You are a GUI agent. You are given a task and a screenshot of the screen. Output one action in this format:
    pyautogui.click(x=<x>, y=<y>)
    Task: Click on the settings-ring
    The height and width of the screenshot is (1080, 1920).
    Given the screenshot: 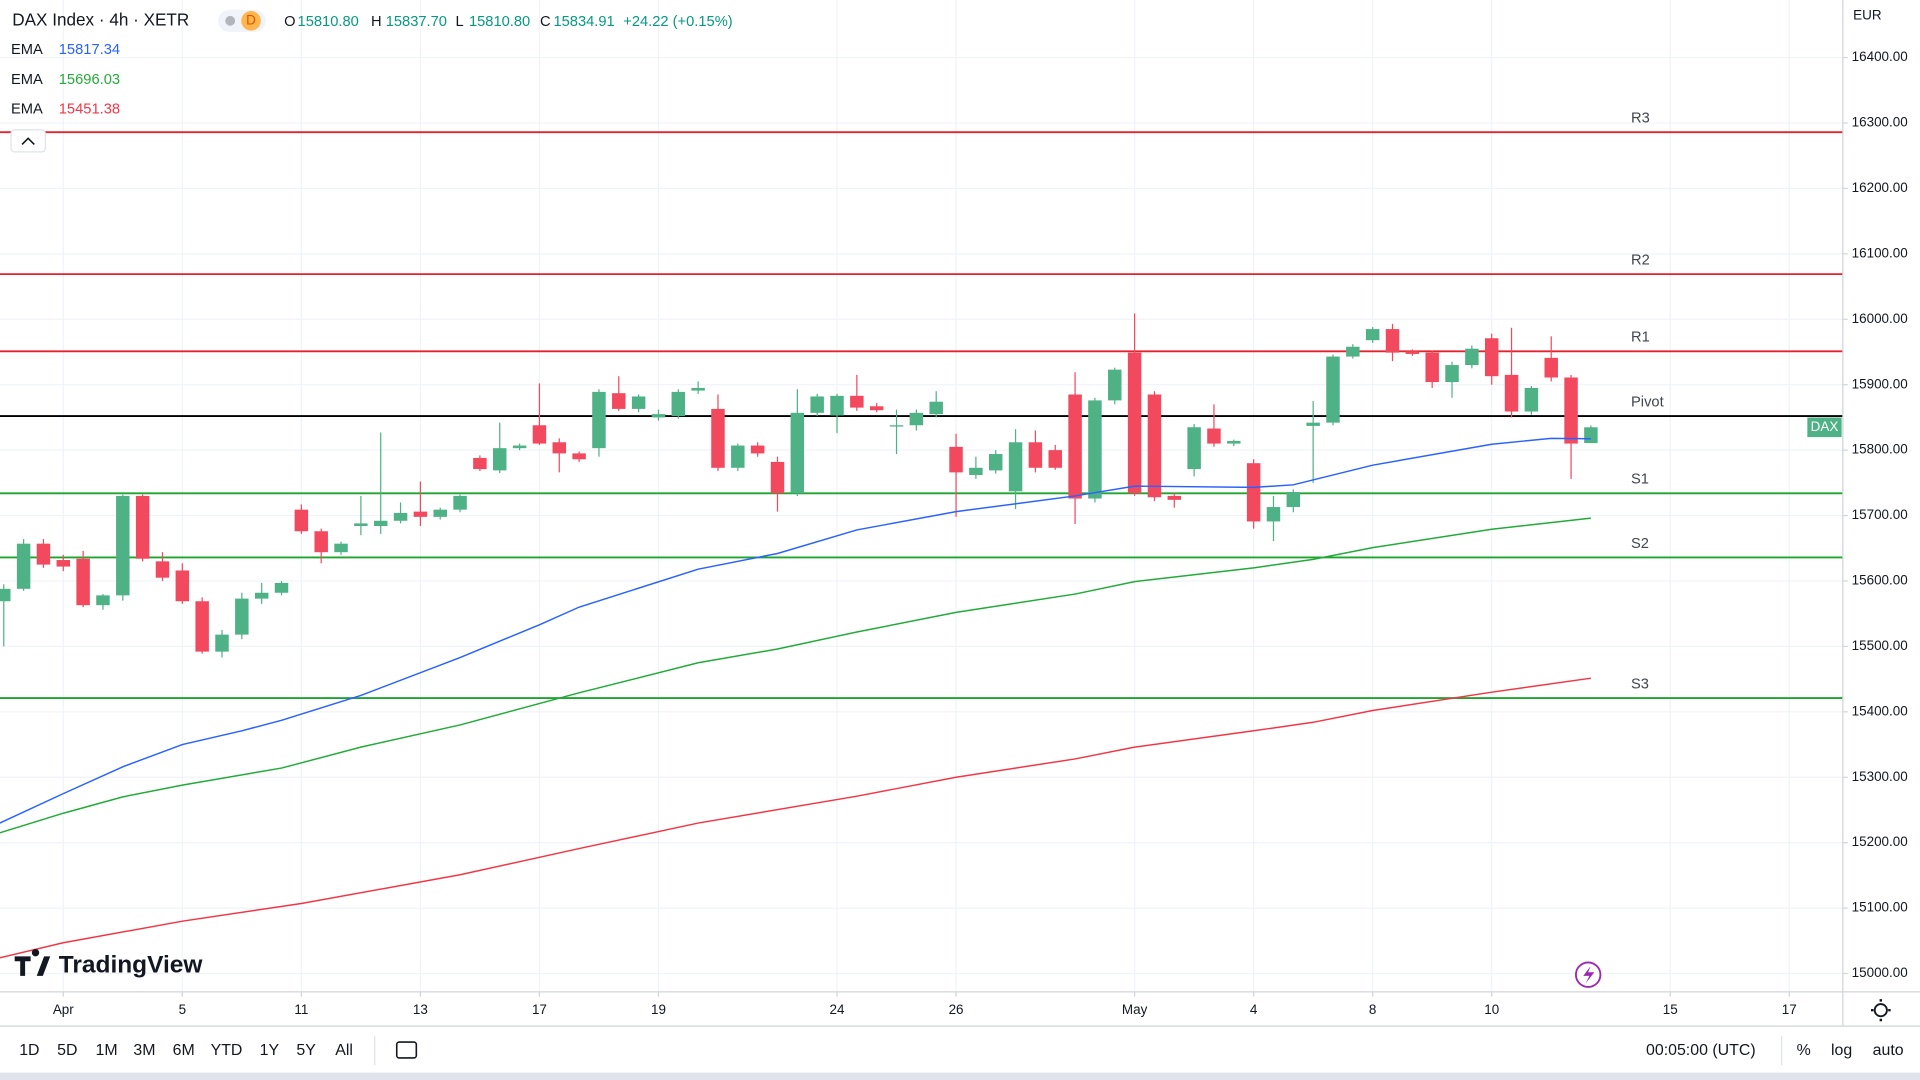 What is the action you would take?
    pyautogui.click(x=1880, y=1010)
    